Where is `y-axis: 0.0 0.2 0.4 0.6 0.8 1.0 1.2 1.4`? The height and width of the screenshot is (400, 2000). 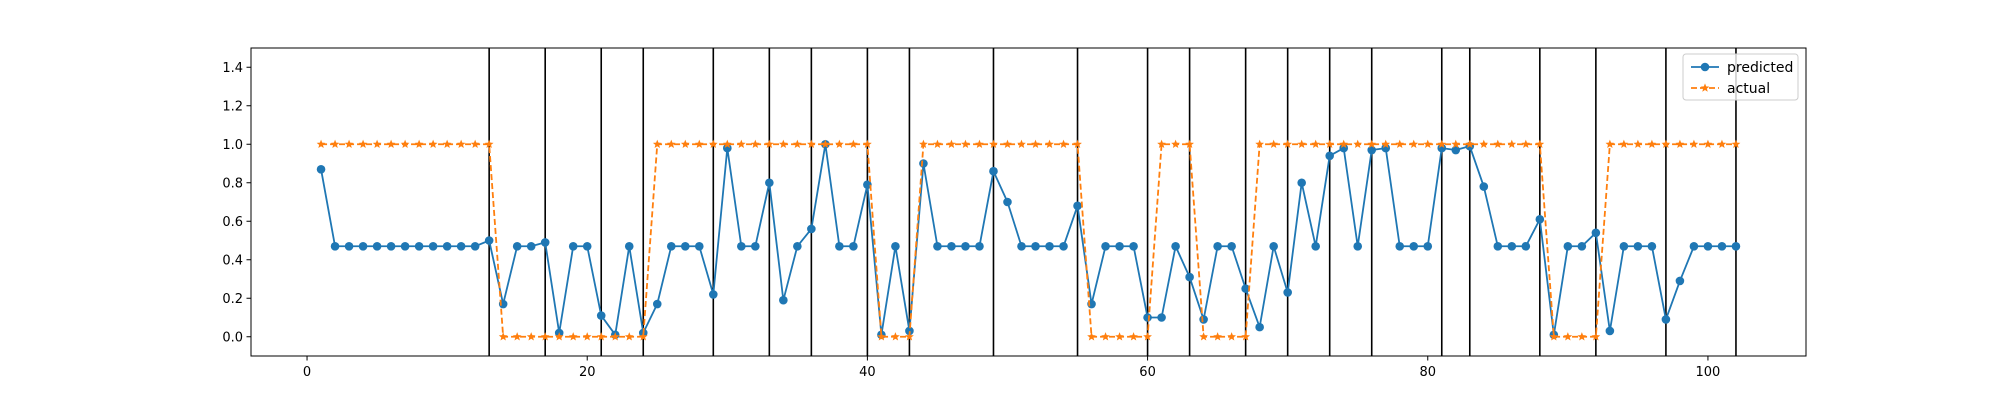
y-axis: 0.0 0.2 0.4 0.6 0.8 1.0 1.2 1.4 is located at coordinates (236, 203).